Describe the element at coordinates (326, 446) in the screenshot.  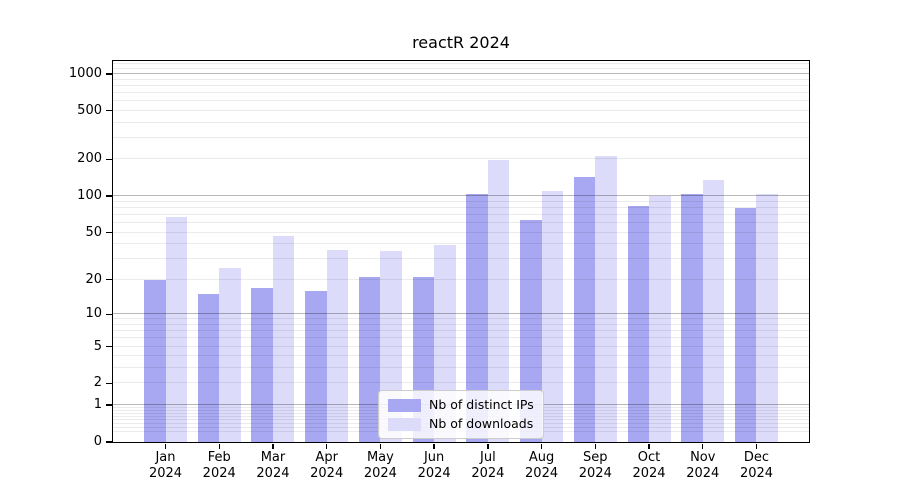
I see `x-tick-mark-apr` at that location.